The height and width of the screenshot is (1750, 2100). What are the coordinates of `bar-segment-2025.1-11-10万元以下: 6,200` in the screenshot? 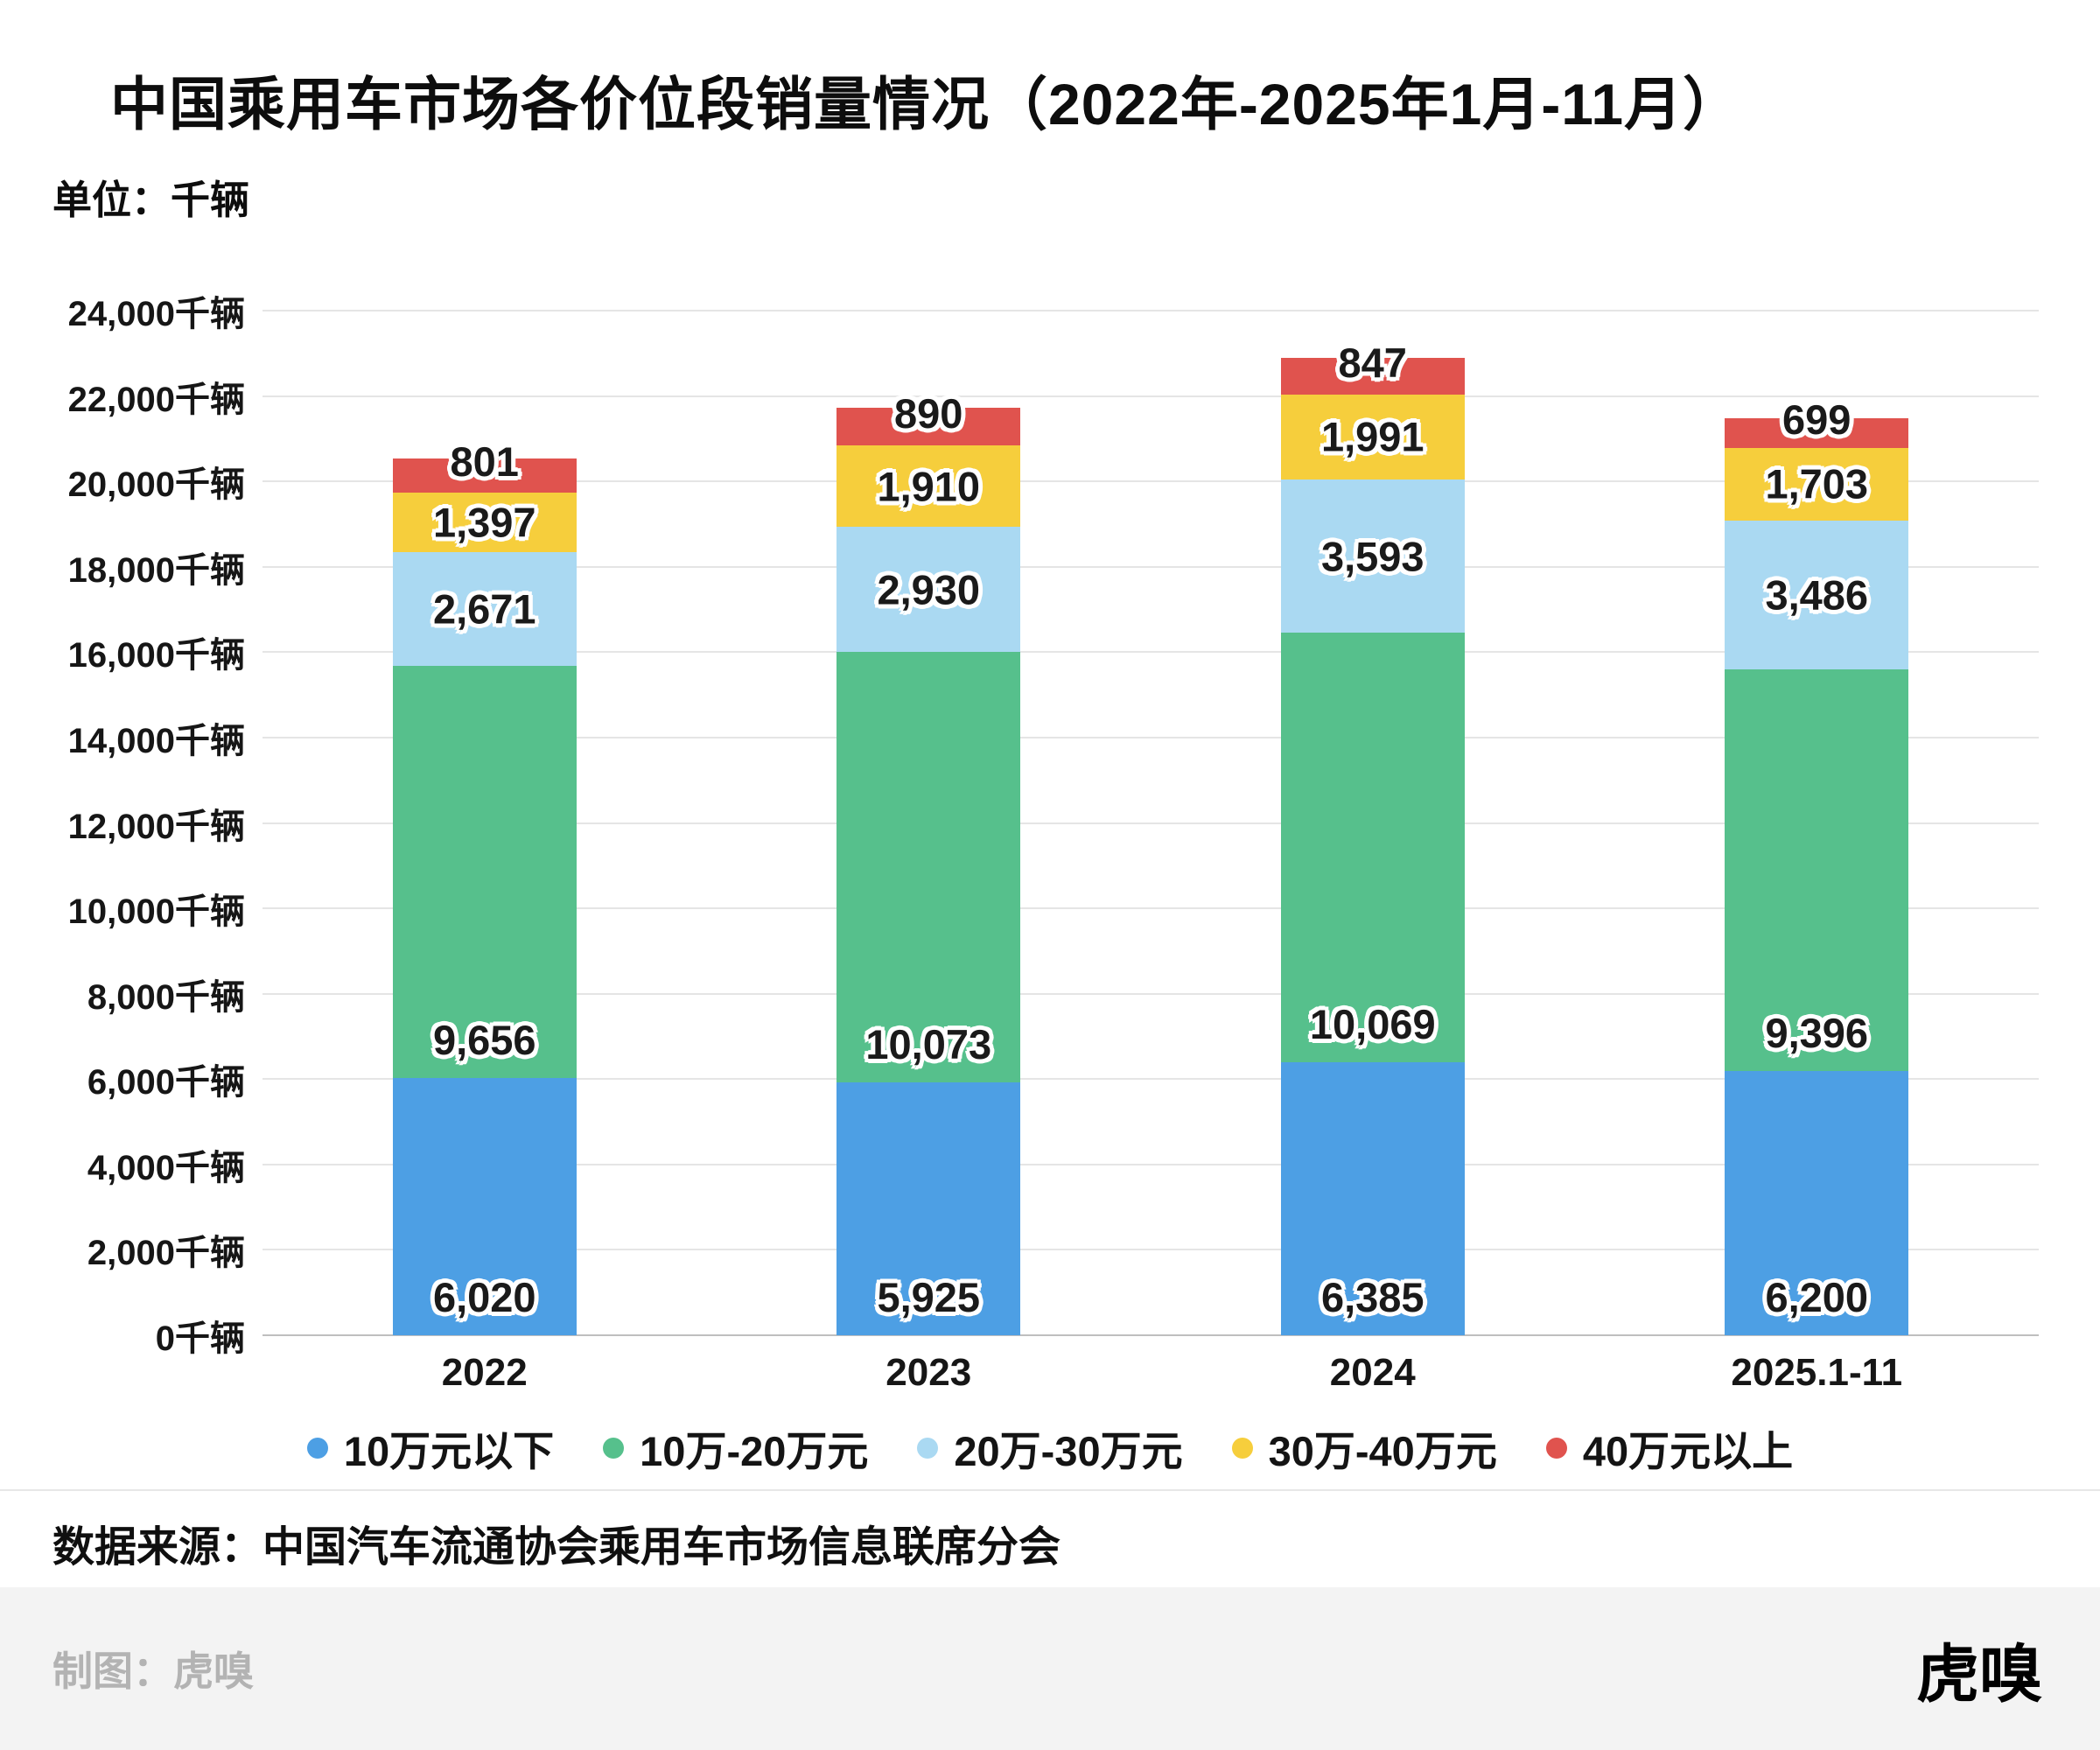 It's located at (1817, 1202).